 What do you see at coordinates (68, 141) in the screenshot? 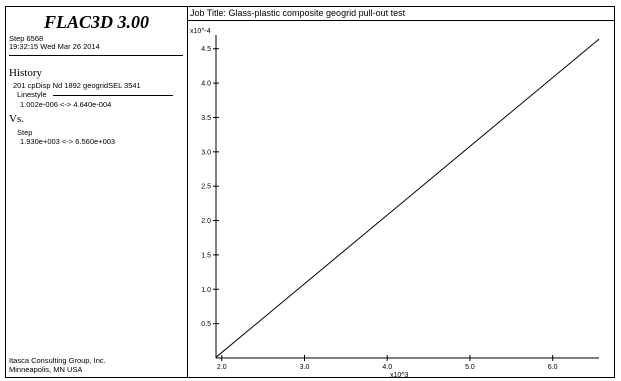
I see `vs-range: 1.930e+003 <-> 6.560e+003` at bounding box center [68, 141].